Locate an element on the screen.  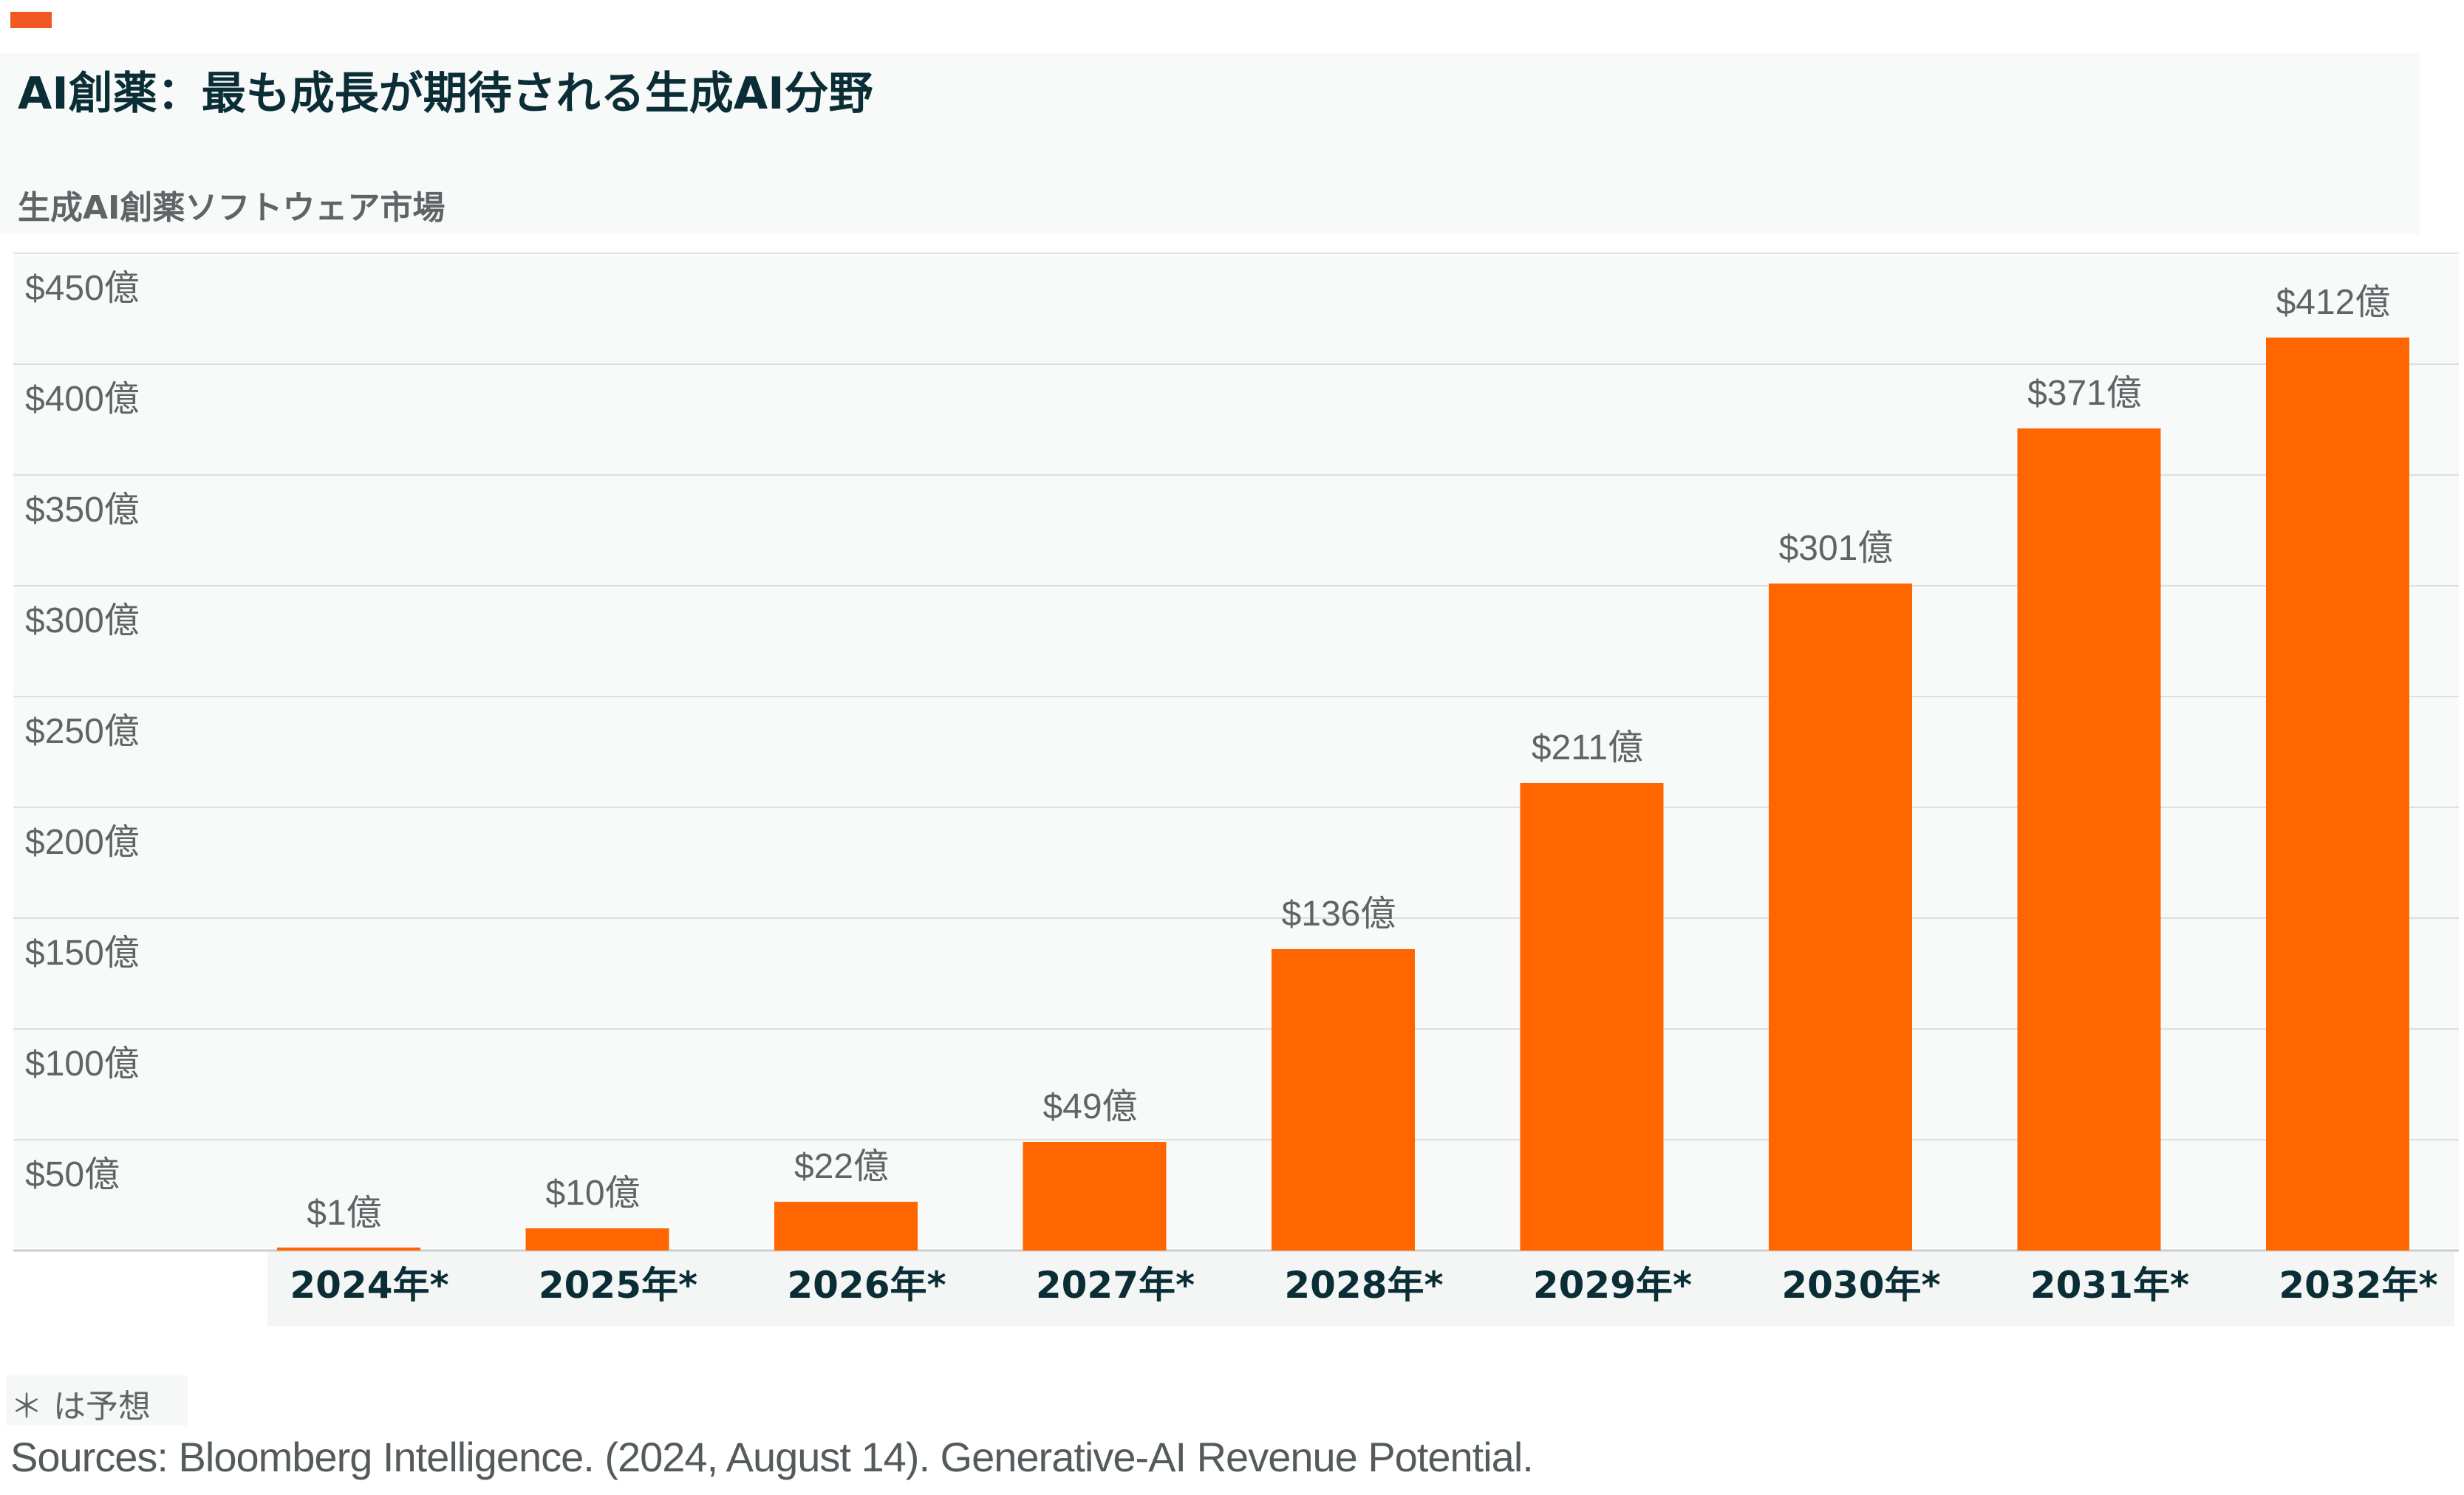
x-tick-label: 2024年* is located at coordinates (369, 1285).